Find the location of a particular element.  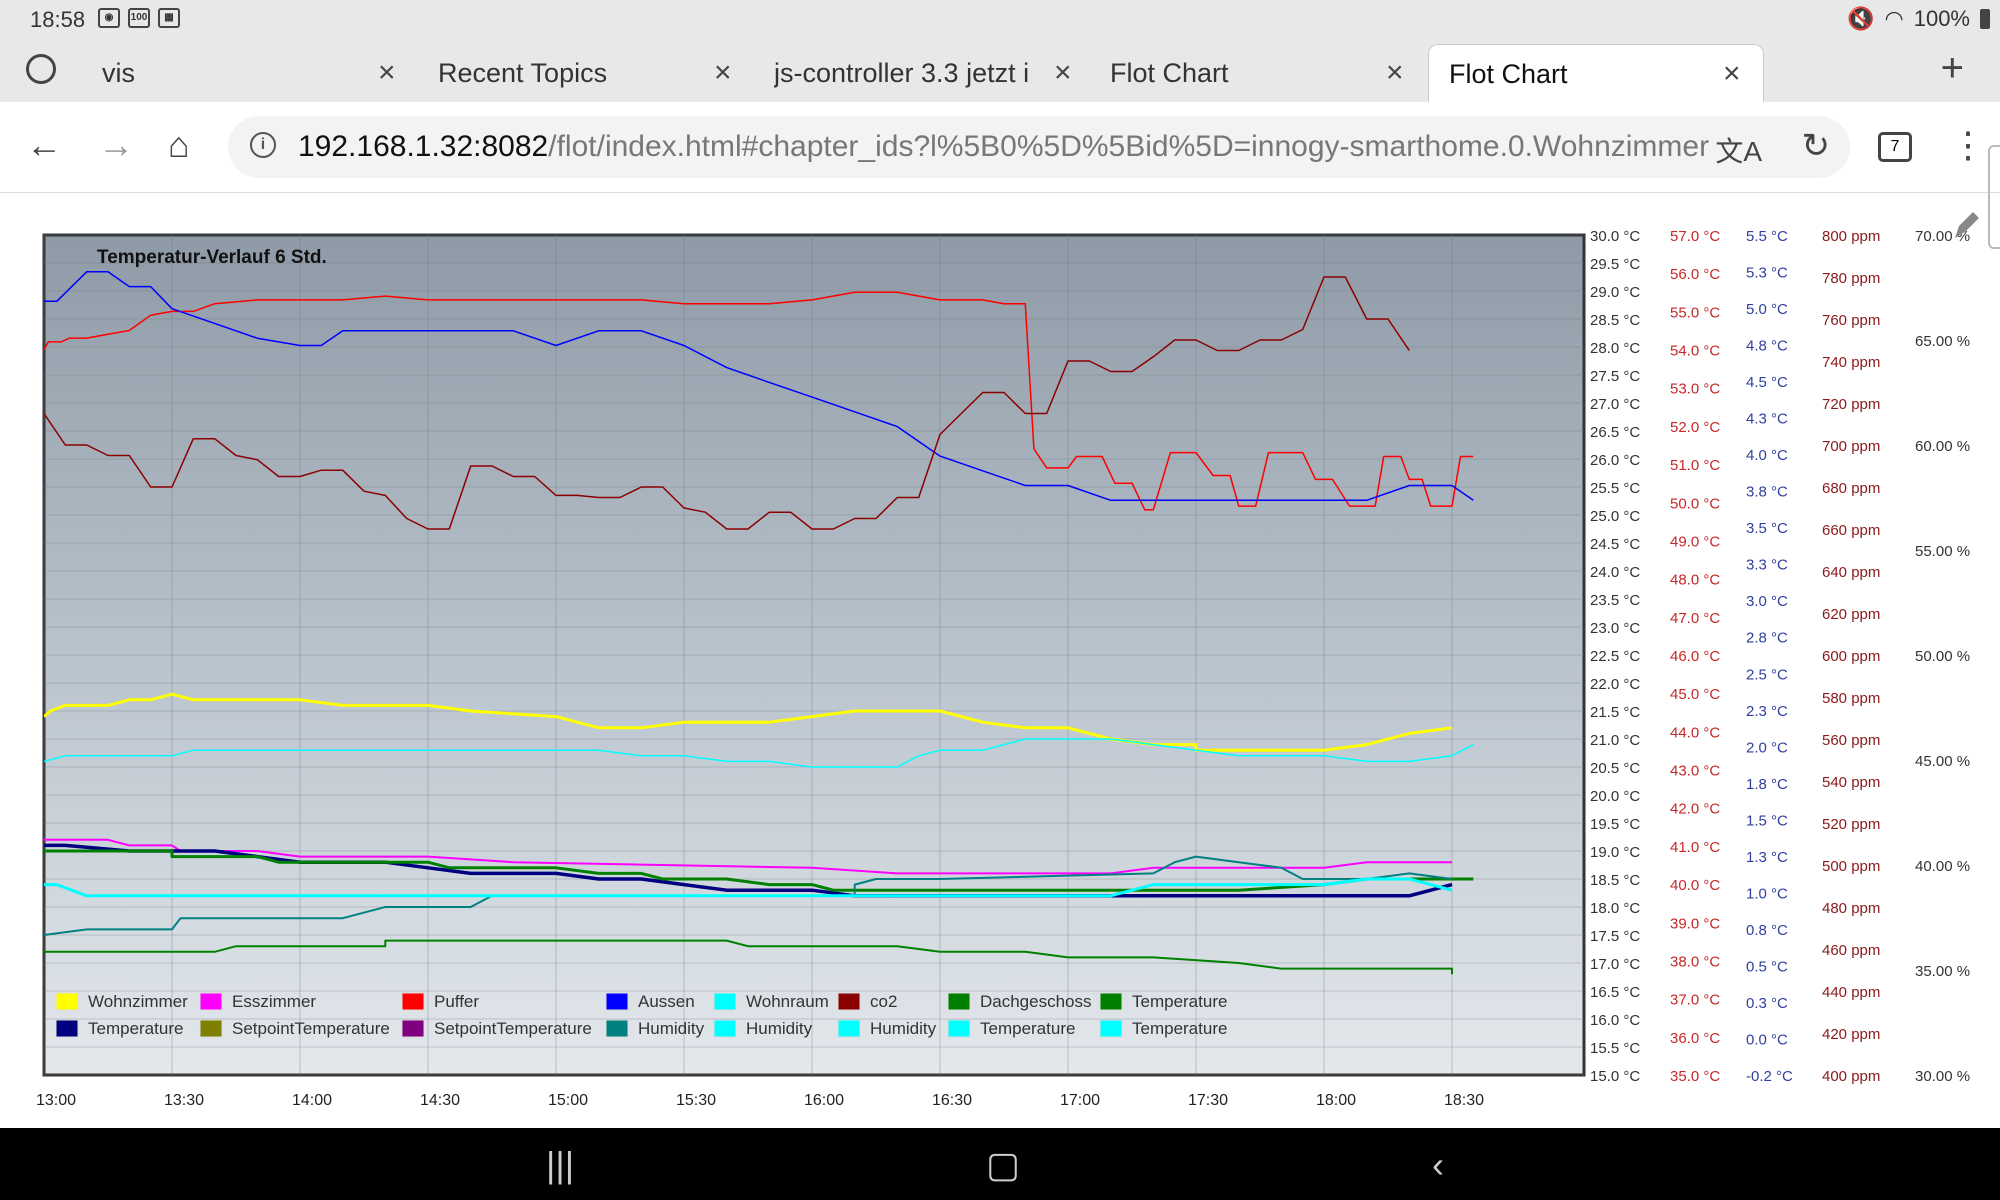

y-tick-label: 4.8 °C is located at coordinates (1767, 346).